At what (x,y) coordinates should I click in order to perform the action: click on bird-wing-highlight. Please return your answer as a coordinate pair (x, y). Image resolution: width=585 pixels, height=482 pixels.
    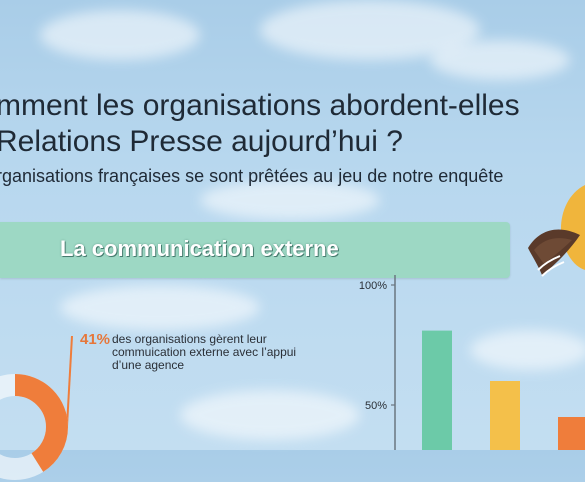
    Looking at the image, I should click on (553, 251).